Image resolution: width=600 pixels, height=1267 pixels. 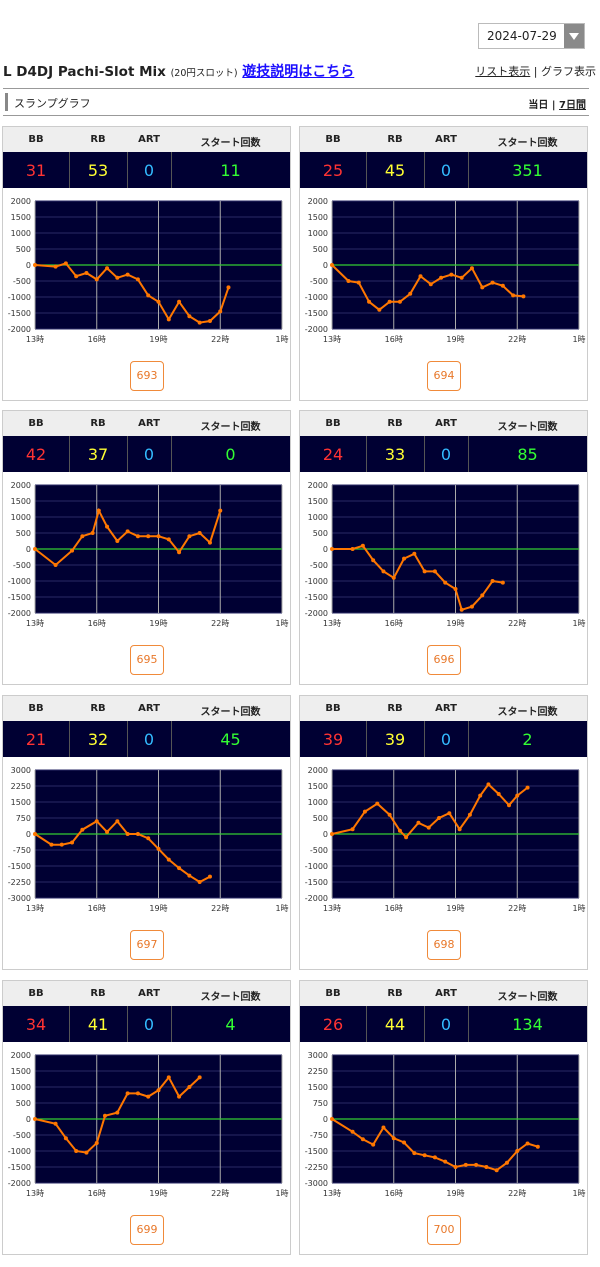 I want to click on y-tick-label: -2000, so click(x=316, y=613).